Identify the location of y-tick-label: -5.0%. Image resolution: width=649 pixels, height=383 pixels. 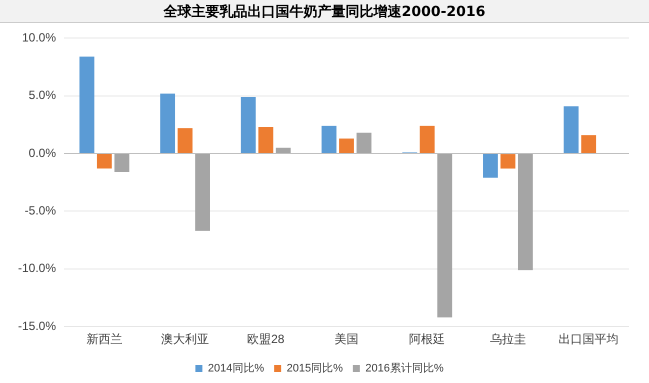
(40, 211).